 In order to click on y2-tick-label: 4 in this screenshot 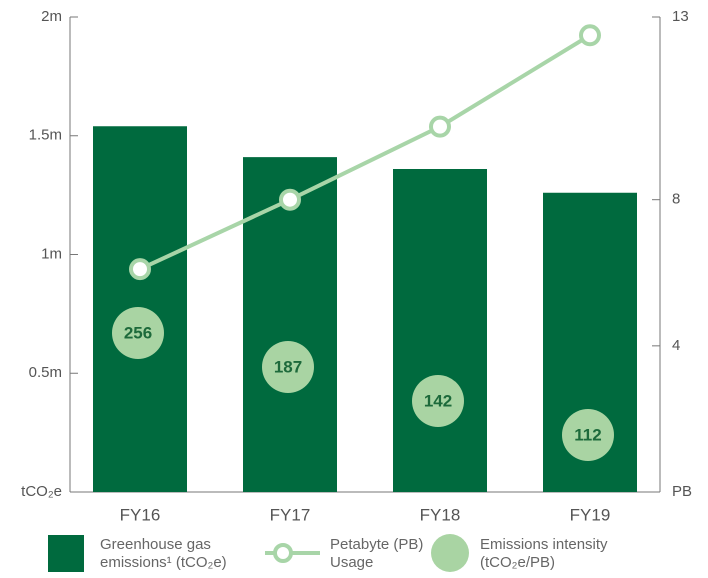, I will do `click(676, 345)`.